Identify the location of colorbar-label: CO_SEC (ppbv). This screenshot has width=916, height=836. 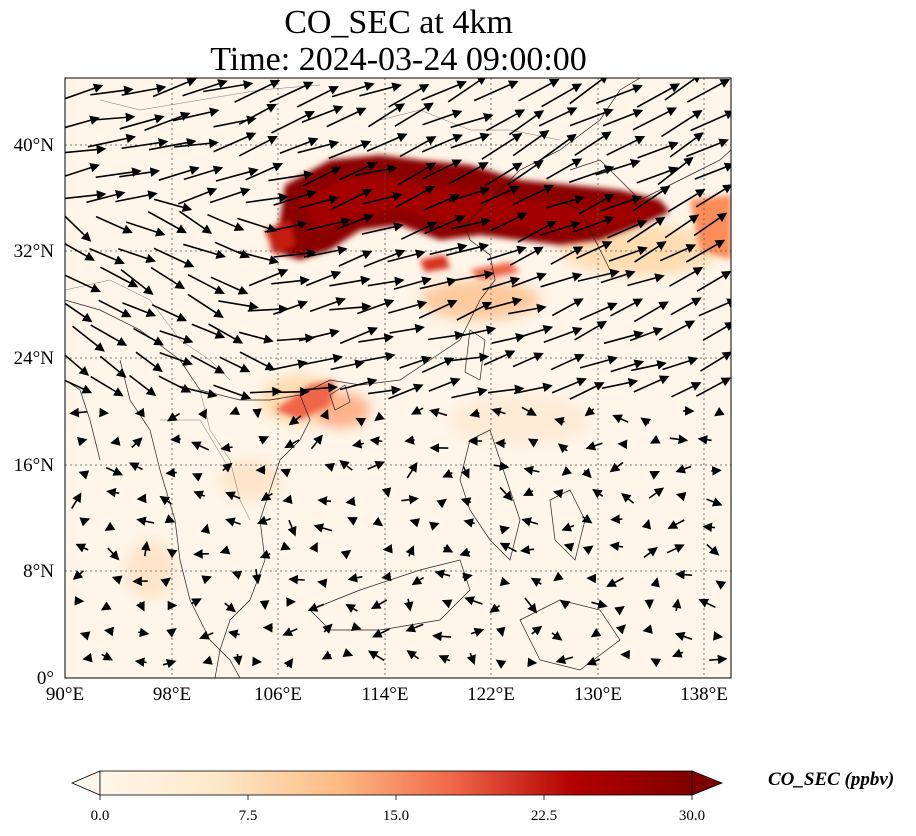
(831, 779).